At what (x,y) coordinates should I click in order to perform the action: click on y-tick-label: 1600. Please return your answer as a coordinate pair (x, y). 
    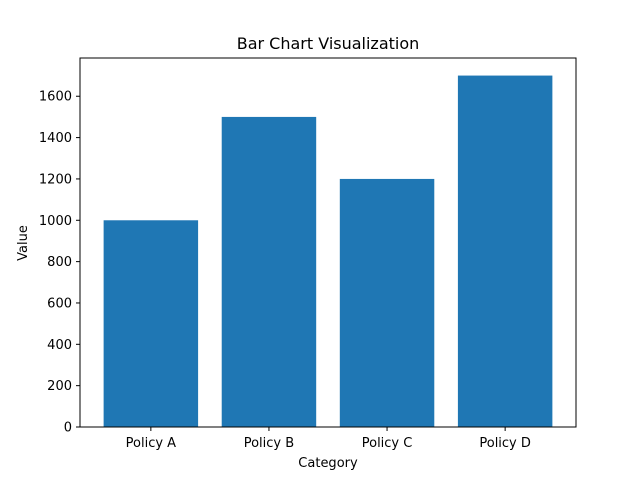
    Looking at the image, I should click on (55, 97).